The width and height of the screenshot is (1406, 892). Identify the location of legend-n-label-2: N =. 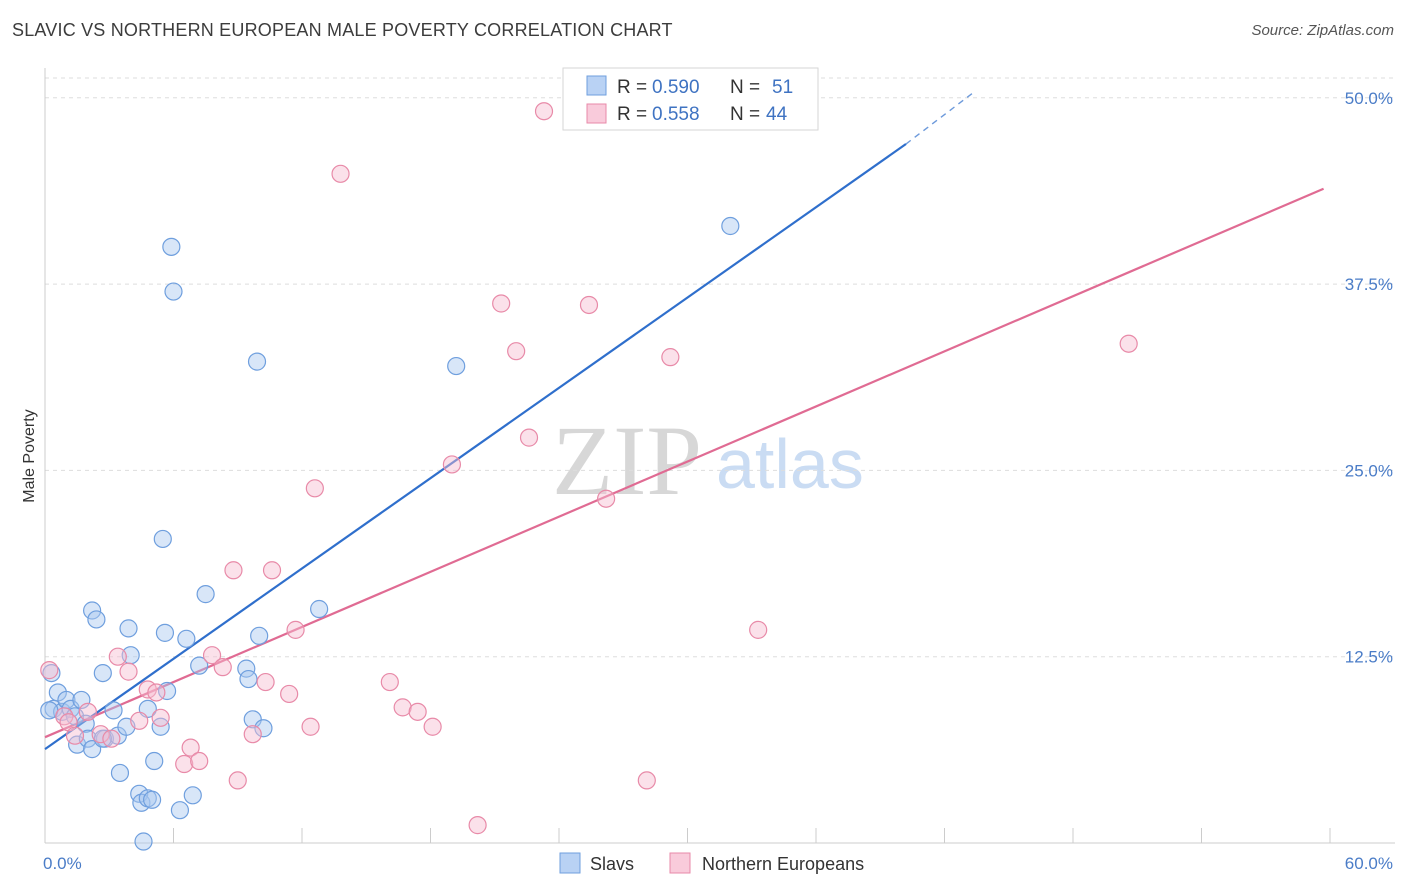
(745, 114).